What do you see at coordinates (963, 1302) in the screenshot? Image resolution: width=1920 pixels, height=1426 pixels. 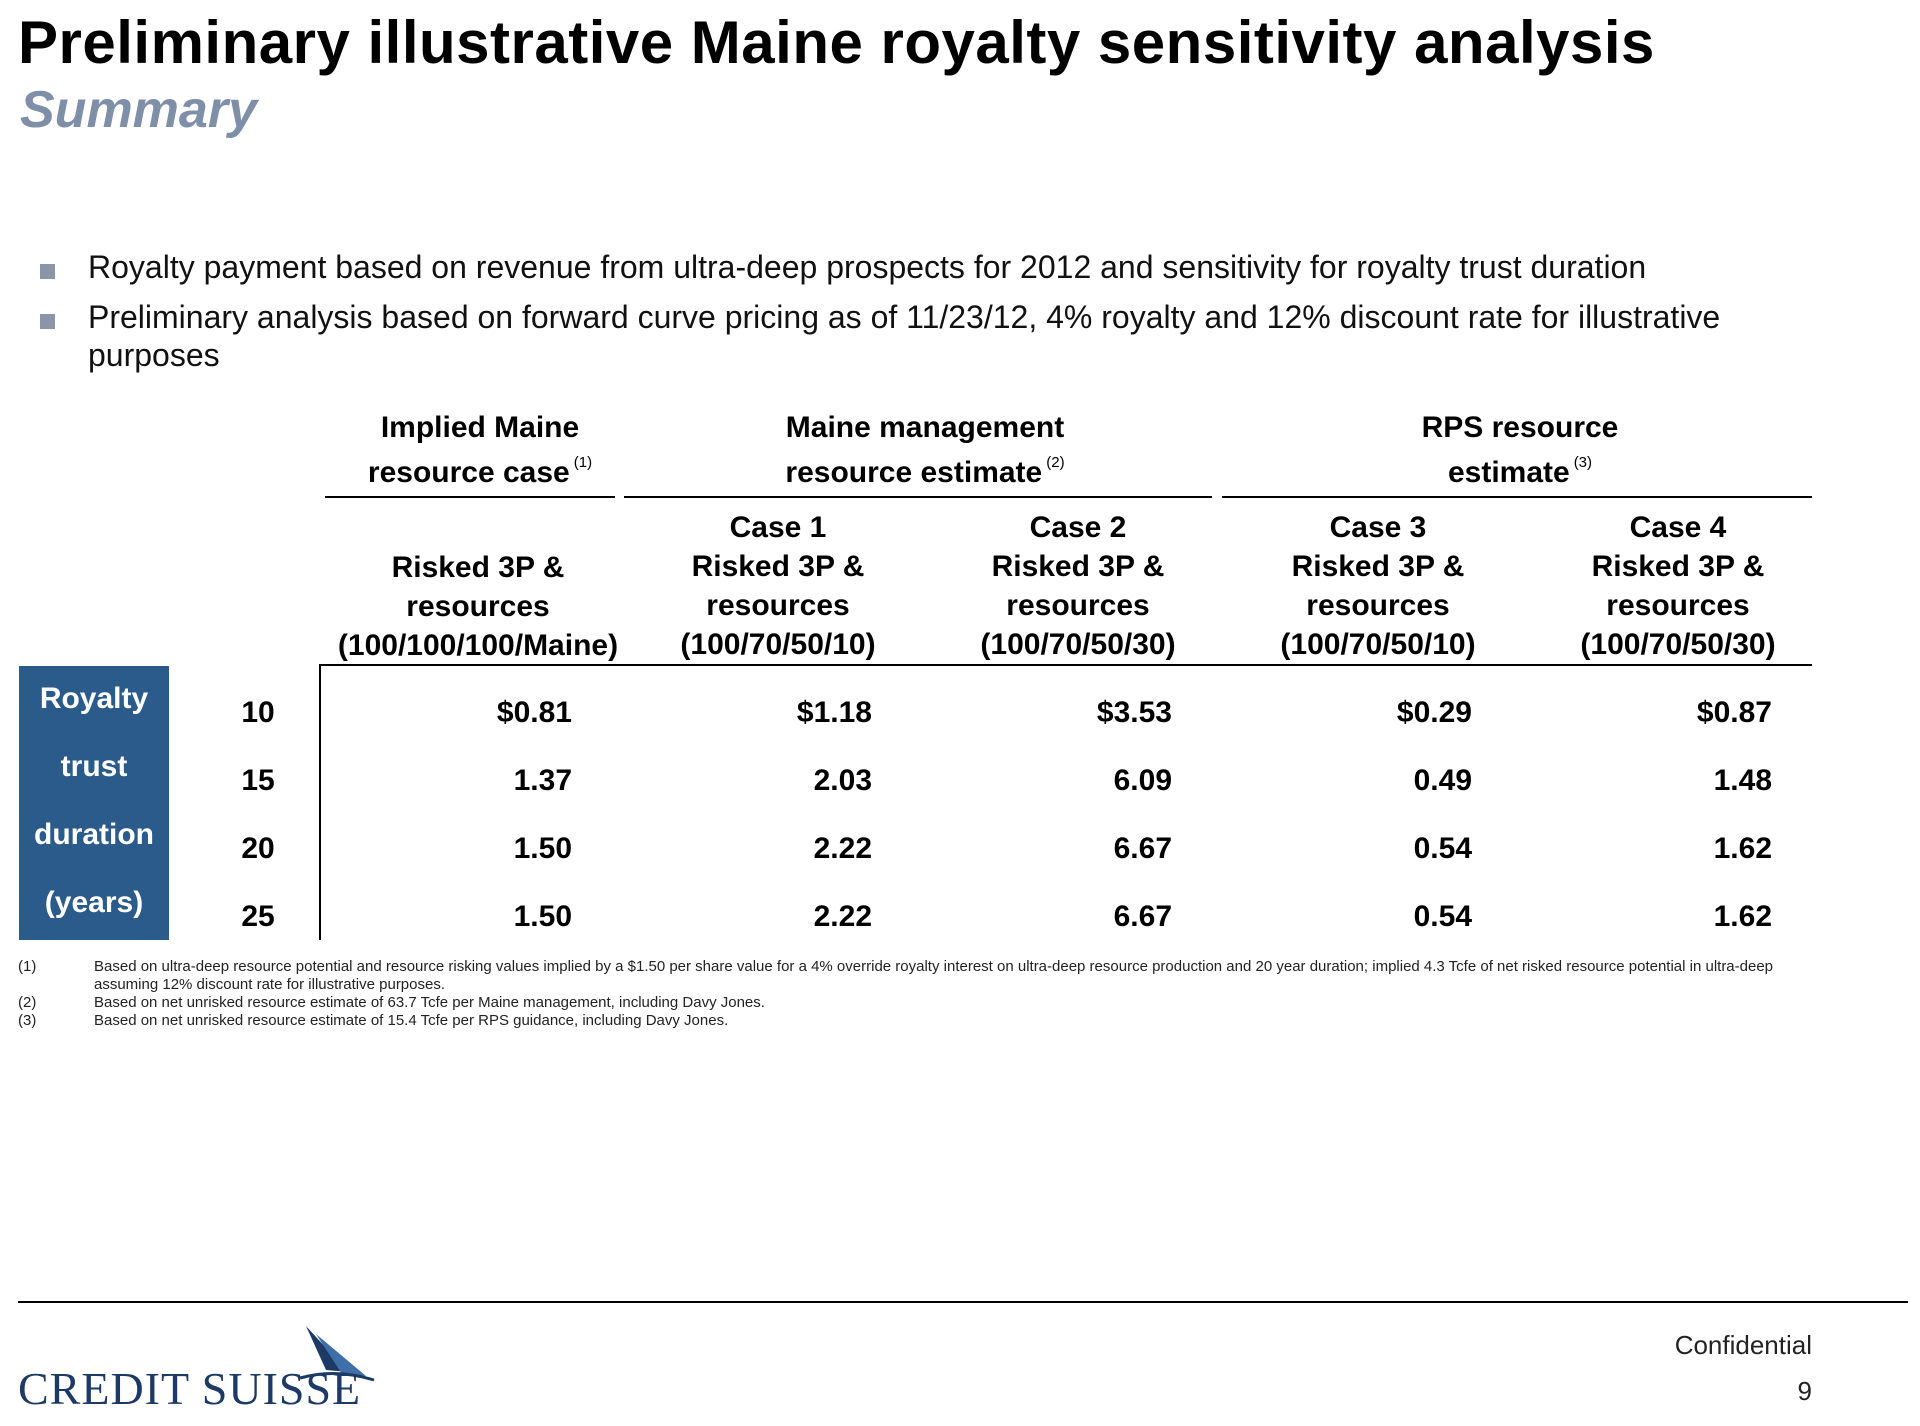 I see `footer-rule` at bounding box center [963, 1302].